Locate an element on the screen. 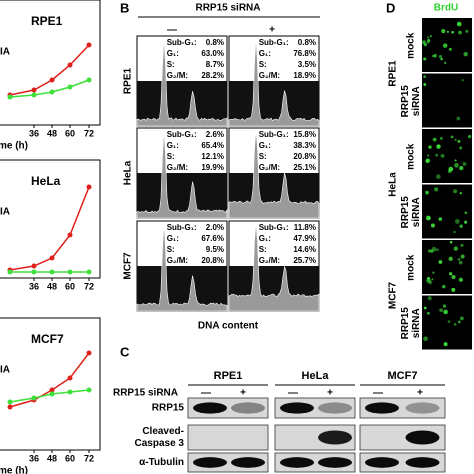 Image resolution: width=474 pixels, height=474 pixels. x-axis-label: me (h) is located at coordinates (14, 470).